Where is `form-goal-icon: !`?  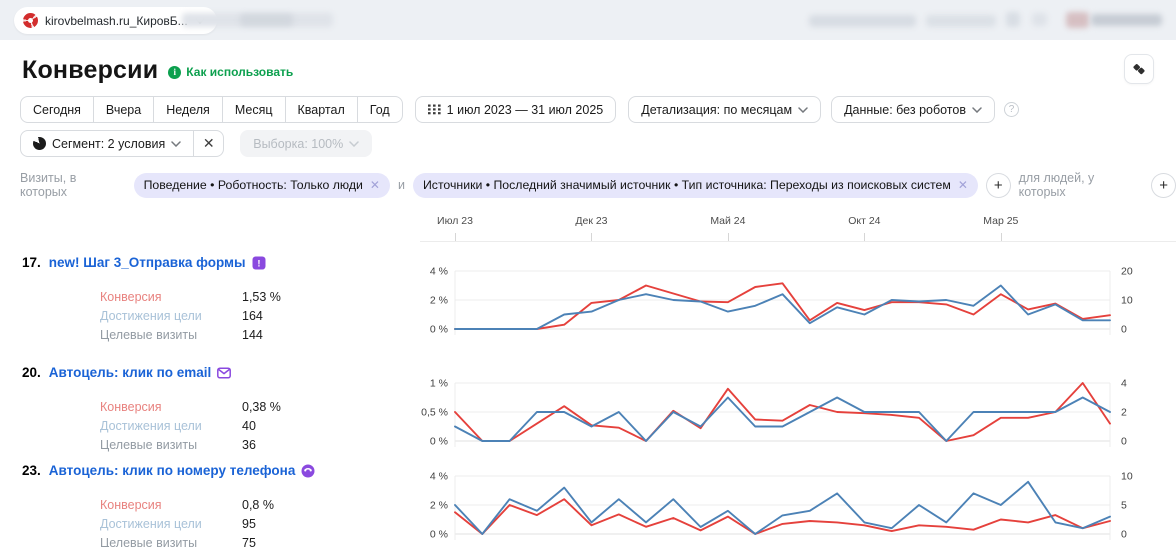 form-goal-icon: ! is located at coordinates (259, 263).